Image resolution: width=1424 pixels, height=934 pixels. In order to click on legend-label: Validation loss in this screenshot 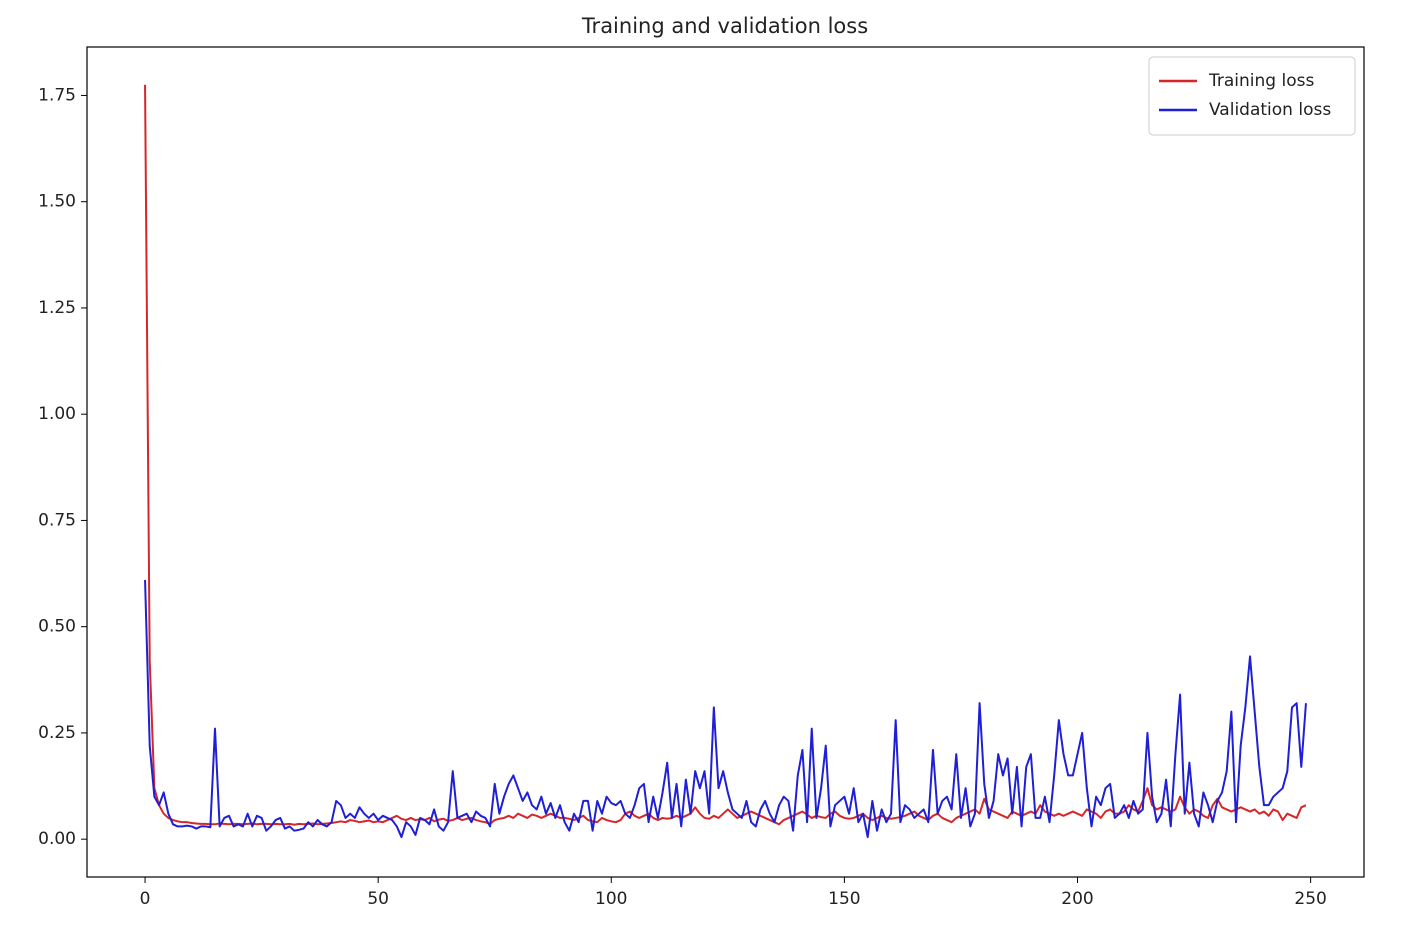, I will do `click(1270, 110)`.